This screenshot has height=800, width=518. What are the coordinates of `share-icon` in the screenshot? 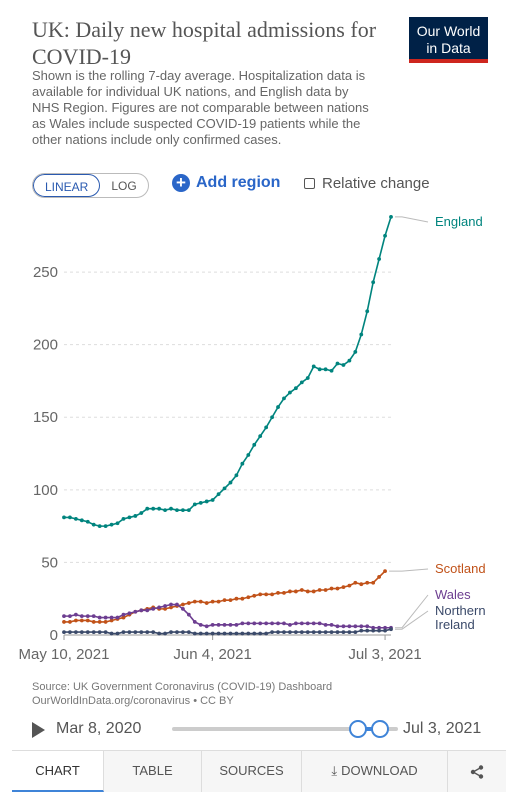 It's located at (477, 771).